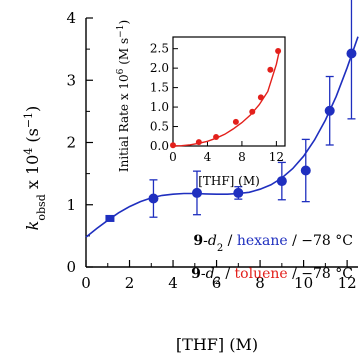  What do you see at coordinates (28, 120) in the screenshot?
I see `main-y-label-unit-sup: −1` at bounding box center [28, 120].